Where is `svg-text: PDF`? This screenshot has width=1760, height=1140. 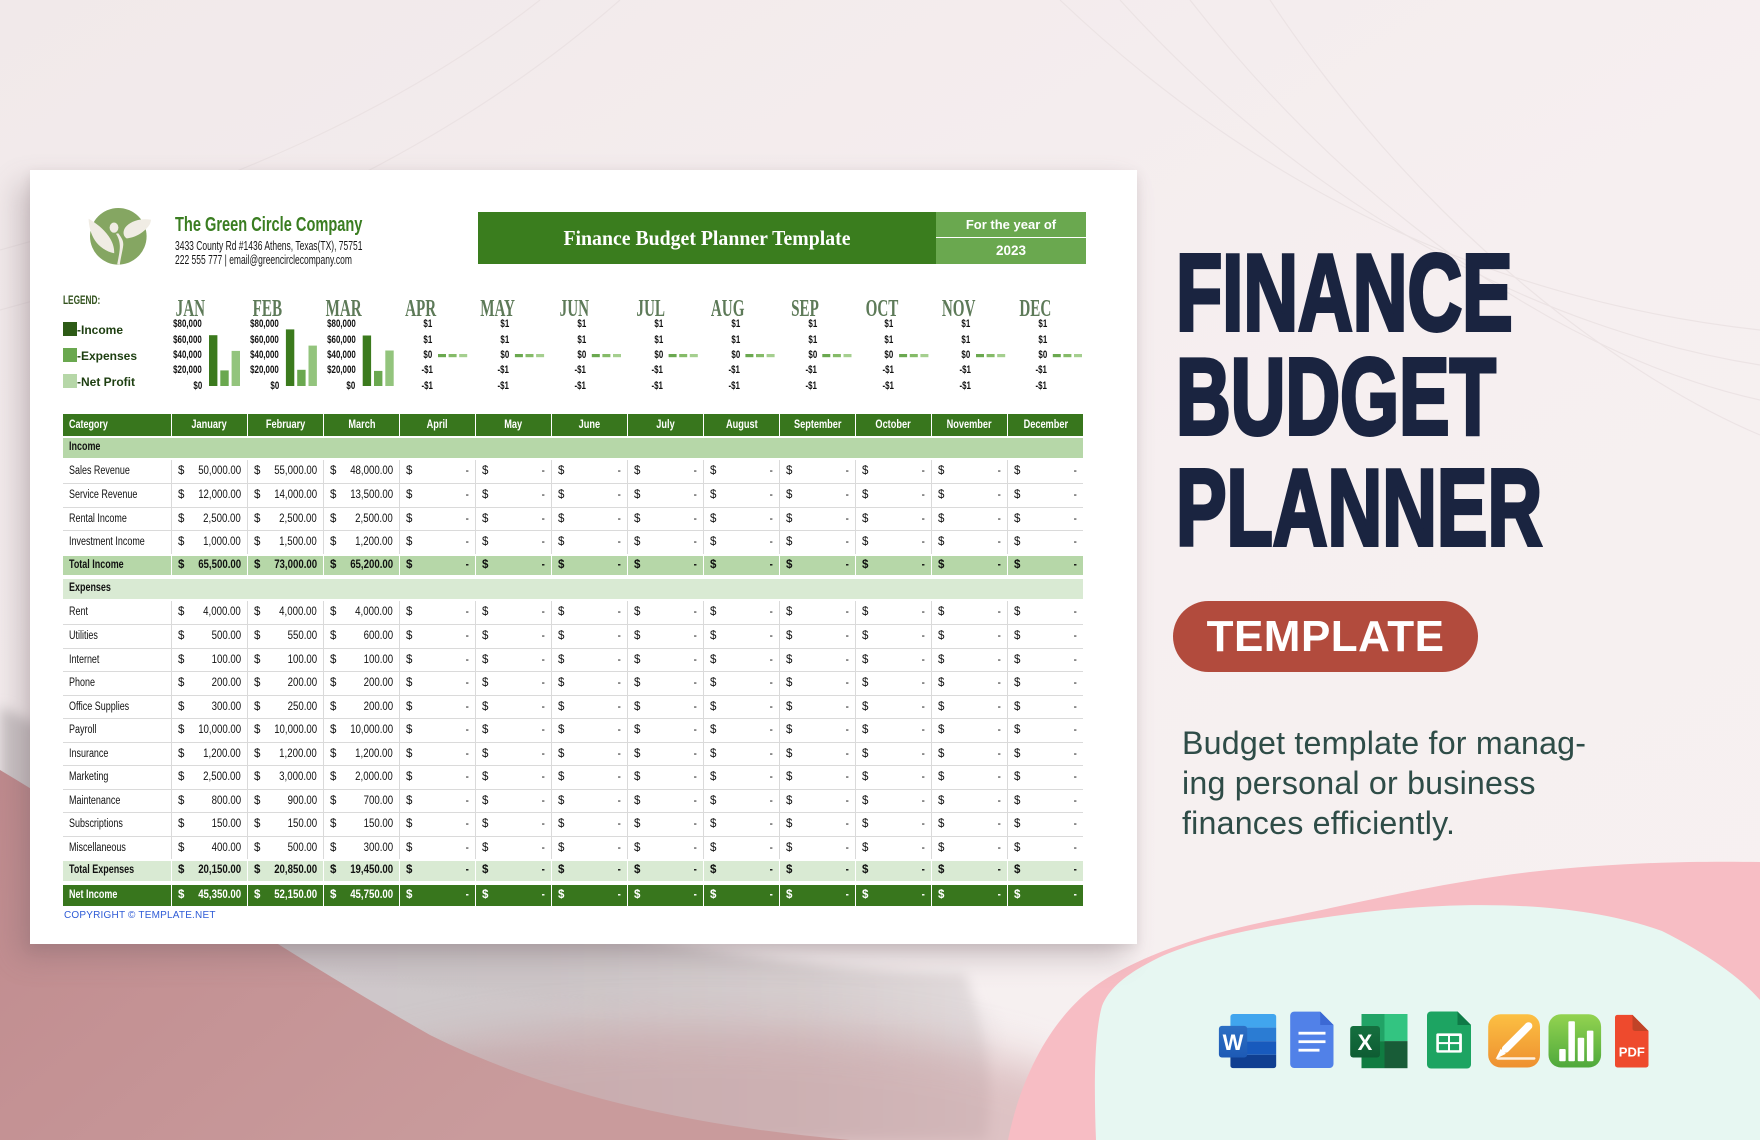
svg-text: PDF is located at coordinates (1632, 1052).